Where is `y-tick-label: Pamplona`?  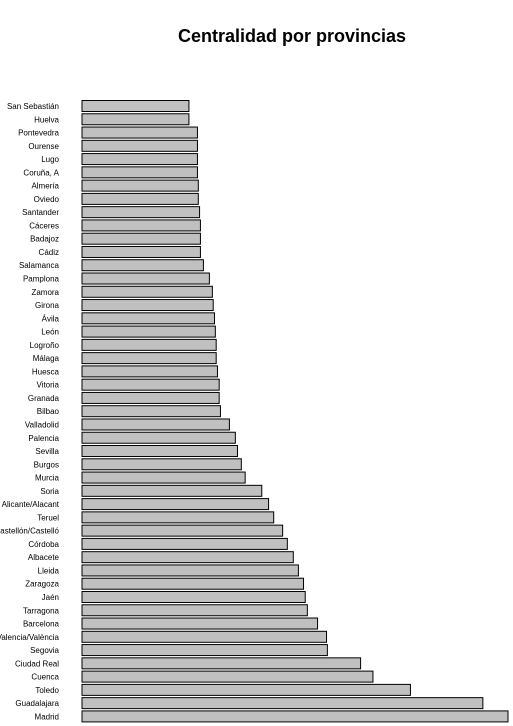 y-tick-label: Pamplona is located at coordinates (41, 279).